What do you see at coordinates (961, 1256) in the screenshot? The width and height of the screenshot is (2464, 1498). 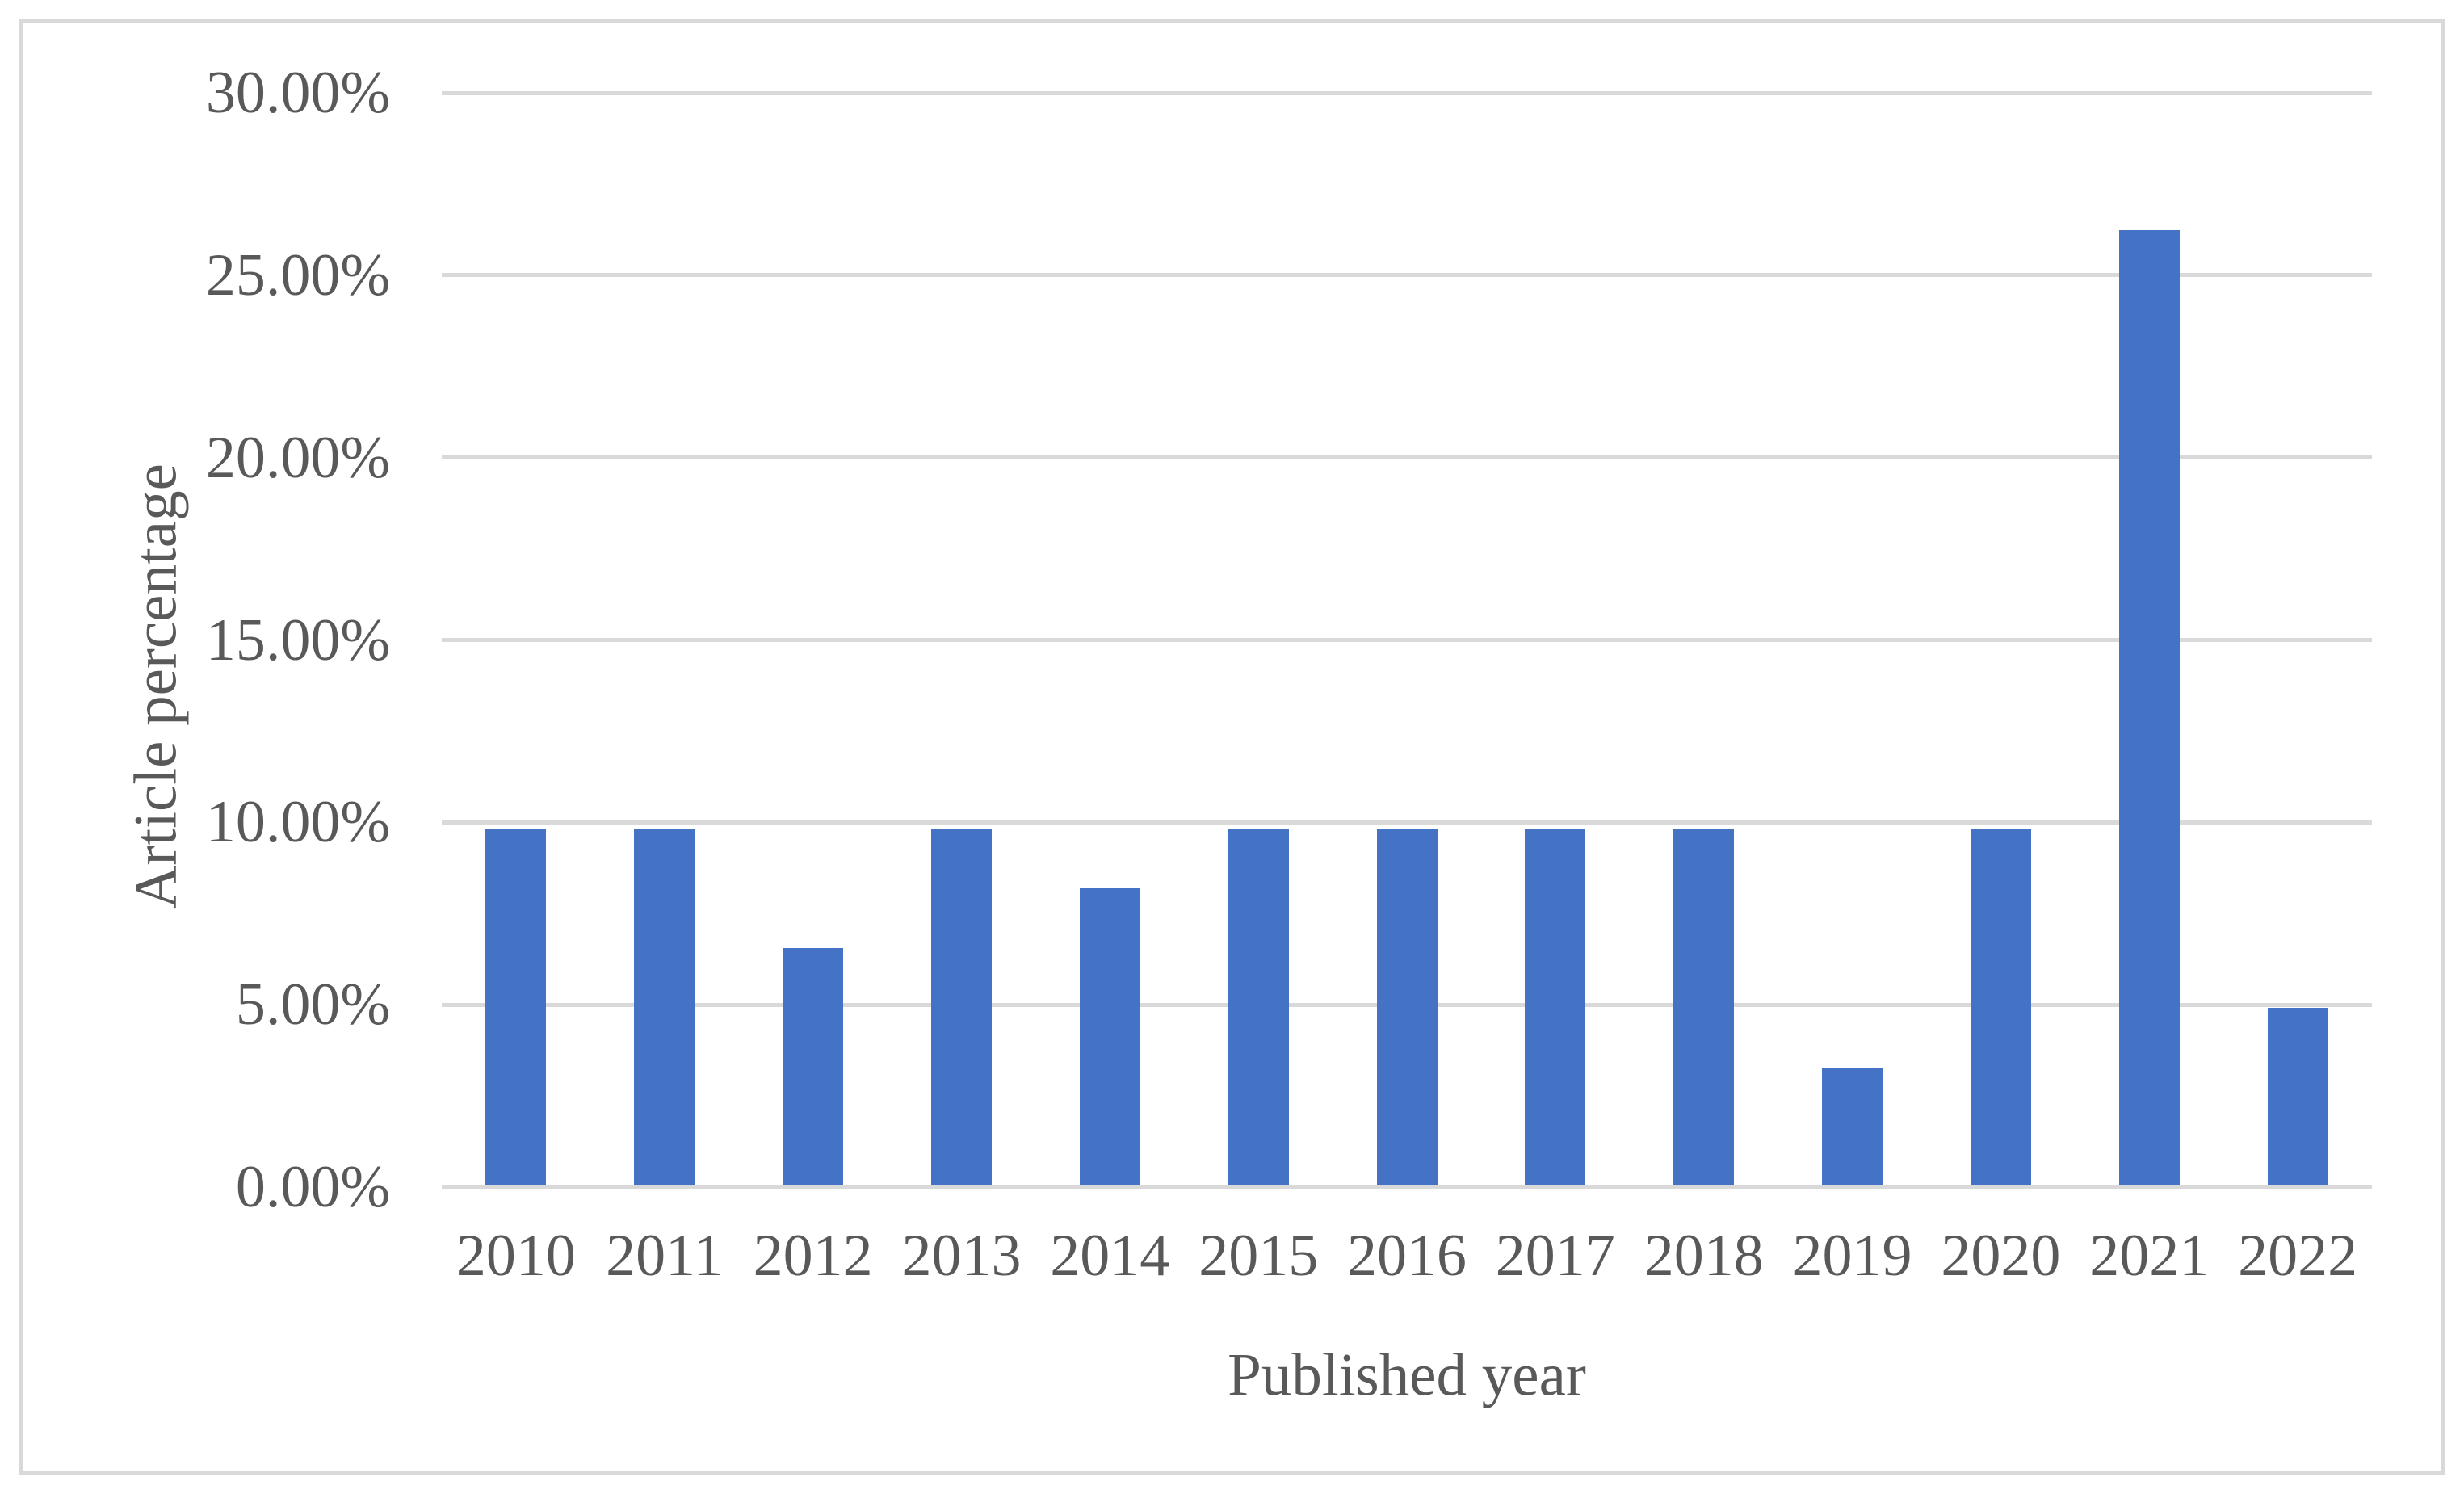 I see `x-tick-label: 2013` at bounding box center [961, 1256].